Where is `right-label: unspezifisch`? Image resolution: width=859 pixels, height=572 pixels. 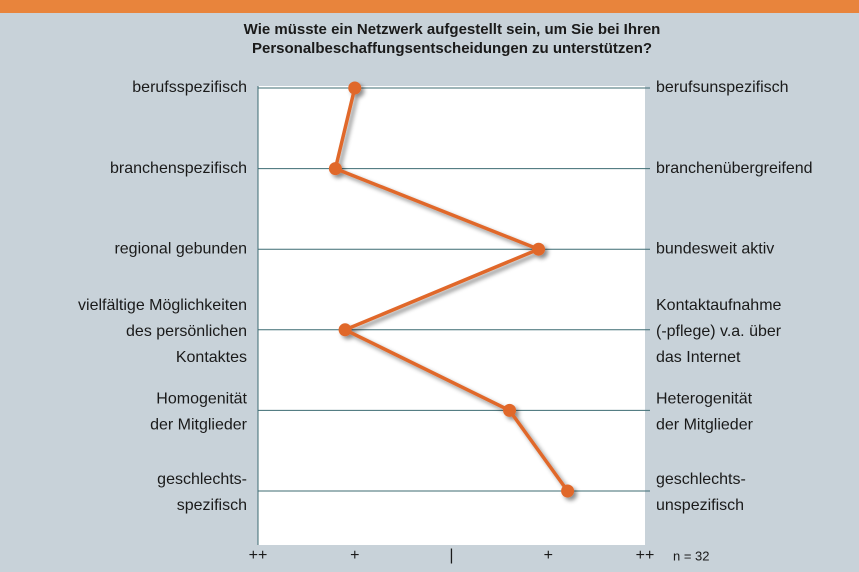
right-label: unspezifisch is located at coordinates (700, 505).